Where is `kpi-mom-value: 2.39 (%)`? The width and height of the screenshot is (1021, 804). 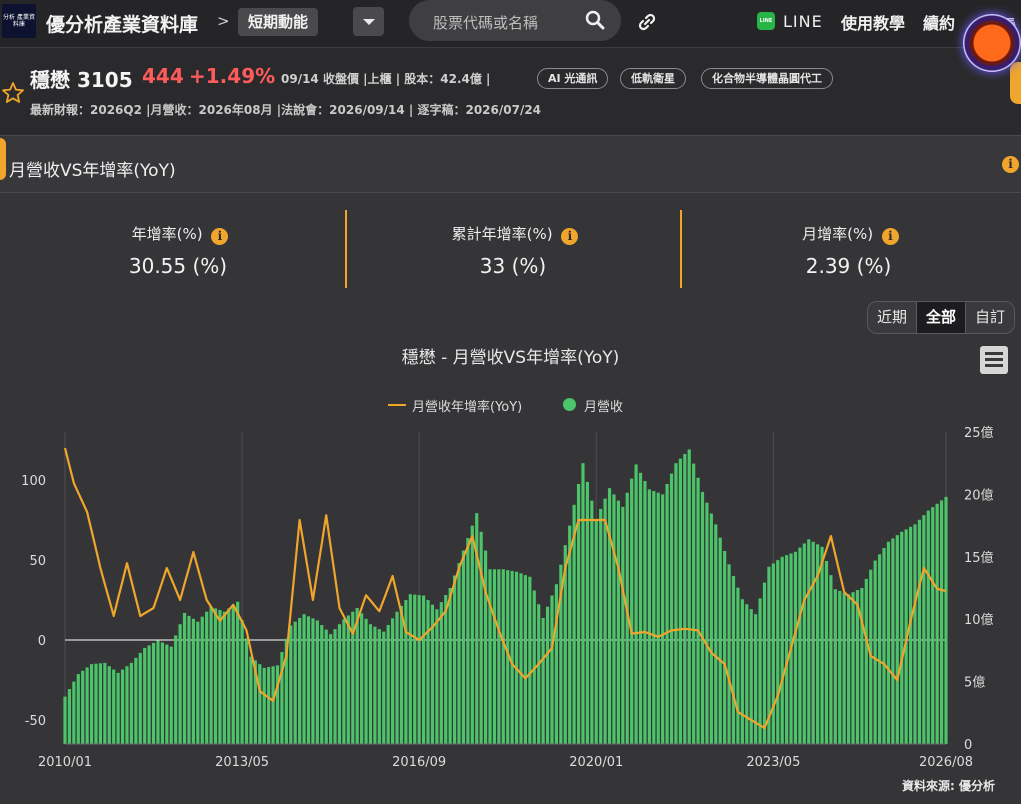
kpi-mom-value: 2.39 (%) is located at coordinates (848, 266).